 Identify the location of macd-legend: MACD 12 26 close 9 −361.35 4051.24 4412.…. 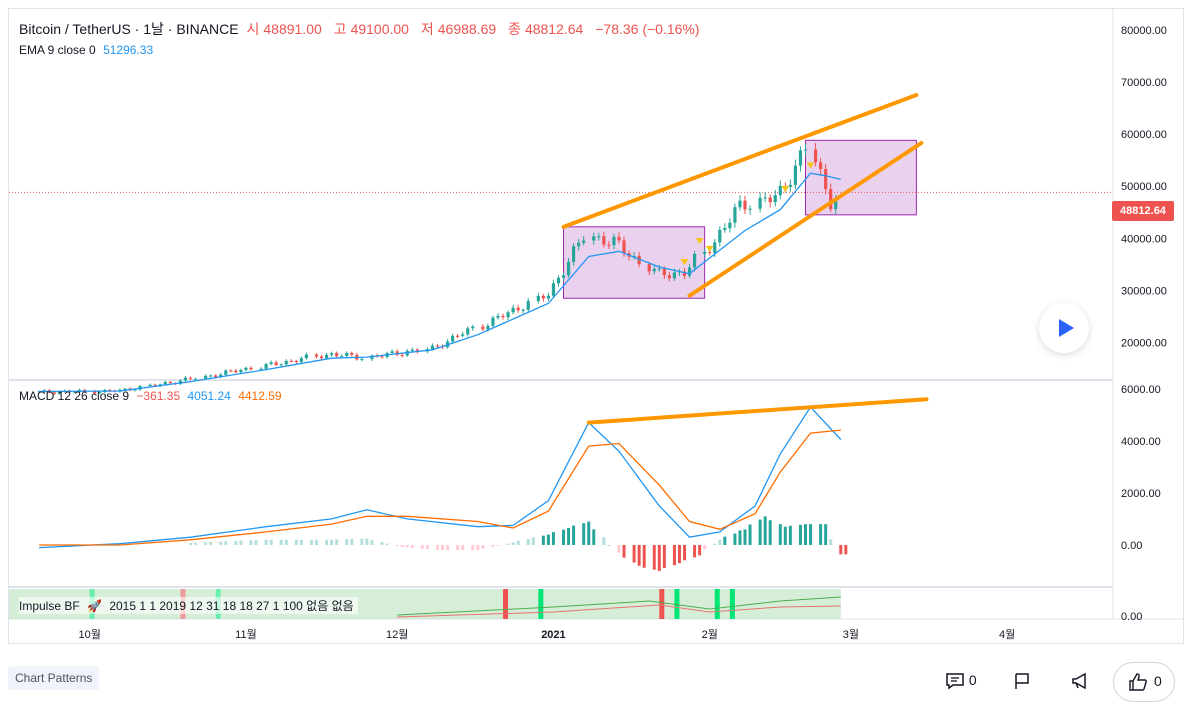
(152, 396).